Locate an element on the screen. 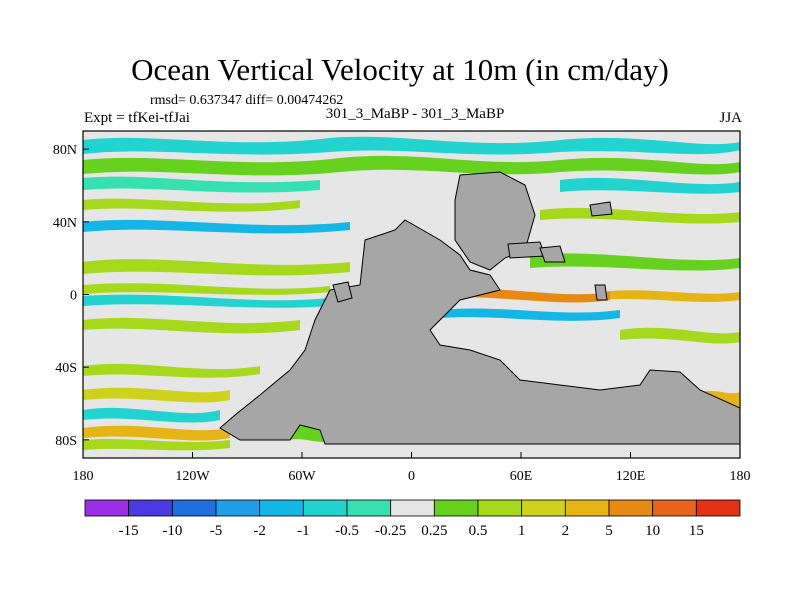 Image resolution: width=800 pixels, height=600 pixels. land-island-equator is located at coordinates (601, 292).